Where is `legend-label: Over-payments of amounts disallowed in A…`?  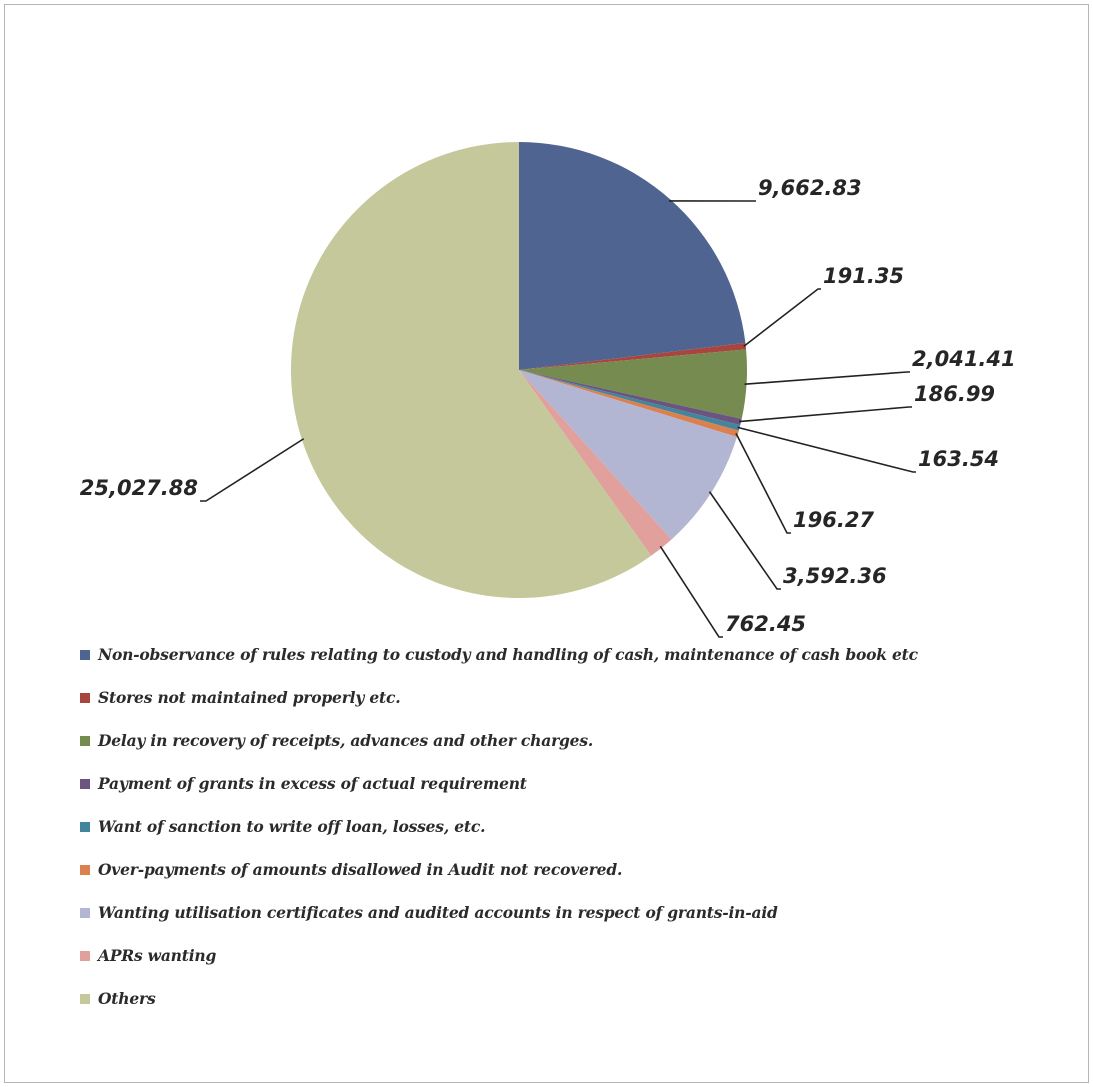
legend-label: Over-payments of amounts disallowed in A… is located at coordinates (360, 869).